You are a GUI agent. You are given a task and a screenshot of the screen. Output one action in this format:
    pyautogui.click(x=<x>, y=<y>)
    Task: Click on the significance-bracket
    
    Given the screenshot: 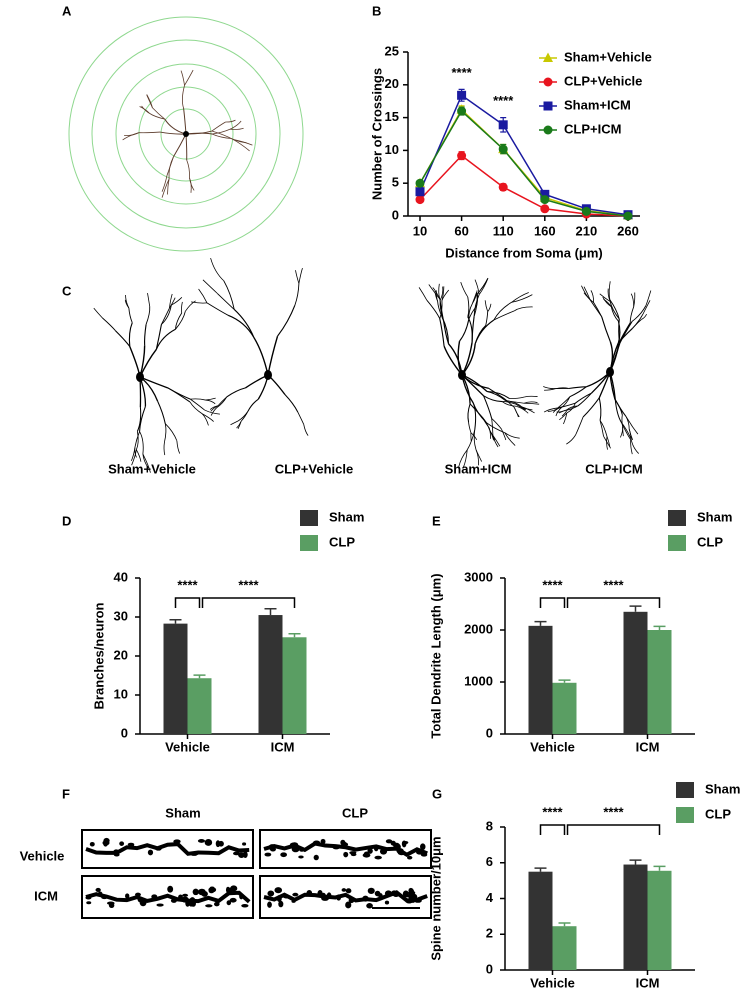 What is the action you would take?
    pyautogui.click(x=613, y=829)
    